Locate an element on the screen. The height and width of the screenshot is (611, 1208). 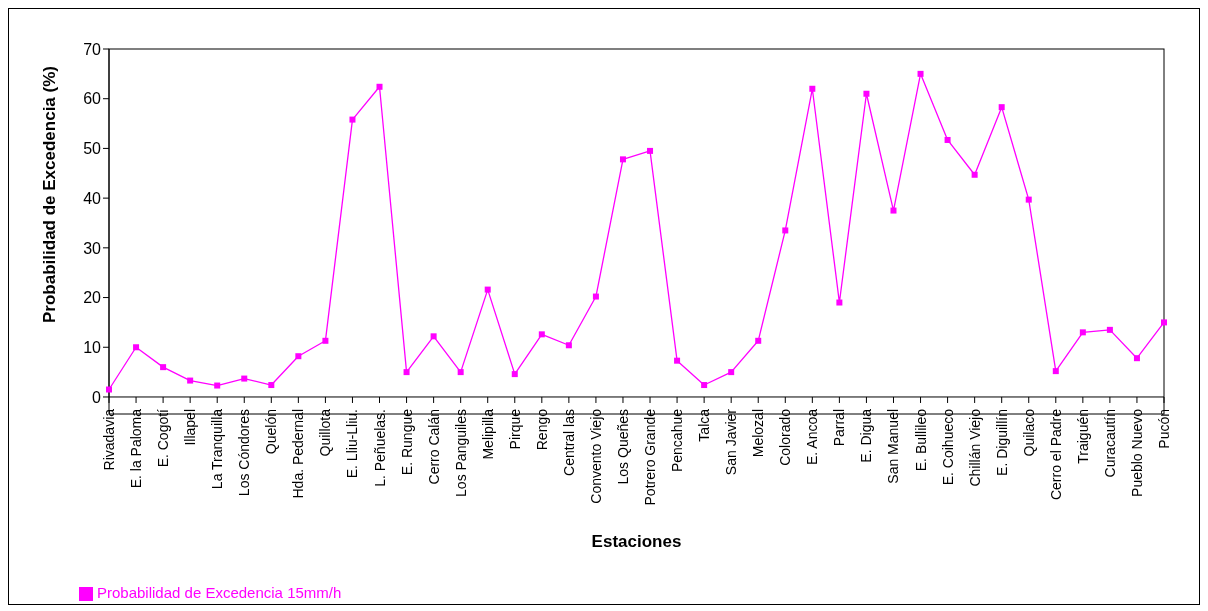
x-tick-label: San Javier is located at coordinates (731, 442).